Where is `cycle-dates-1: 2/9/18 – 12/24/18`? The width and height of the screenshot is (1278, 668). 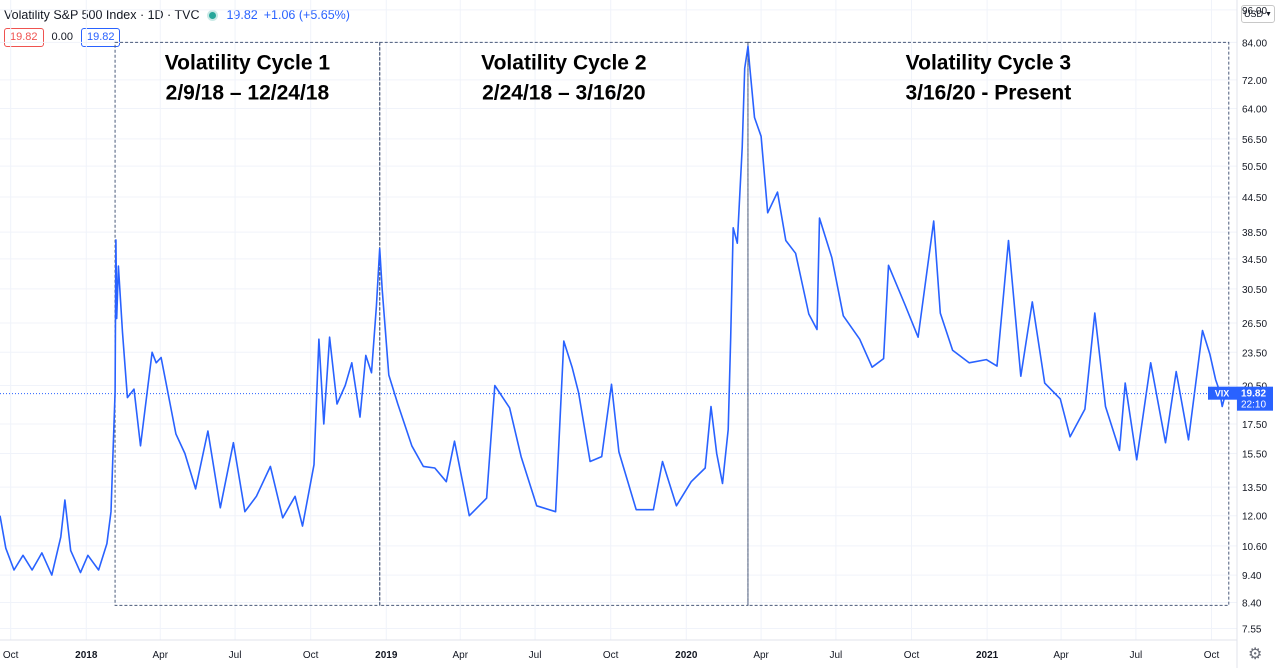
cycle-dates-1: 2/9/18 – 12/24/18 is located at coordinates (248, 92).